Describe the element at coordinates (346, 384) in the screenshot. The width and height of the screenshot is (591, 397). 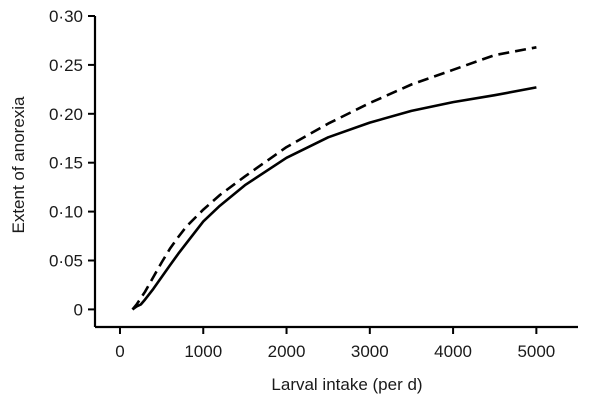
I see `x-axis-label: Larval intake (per d)` at that location.